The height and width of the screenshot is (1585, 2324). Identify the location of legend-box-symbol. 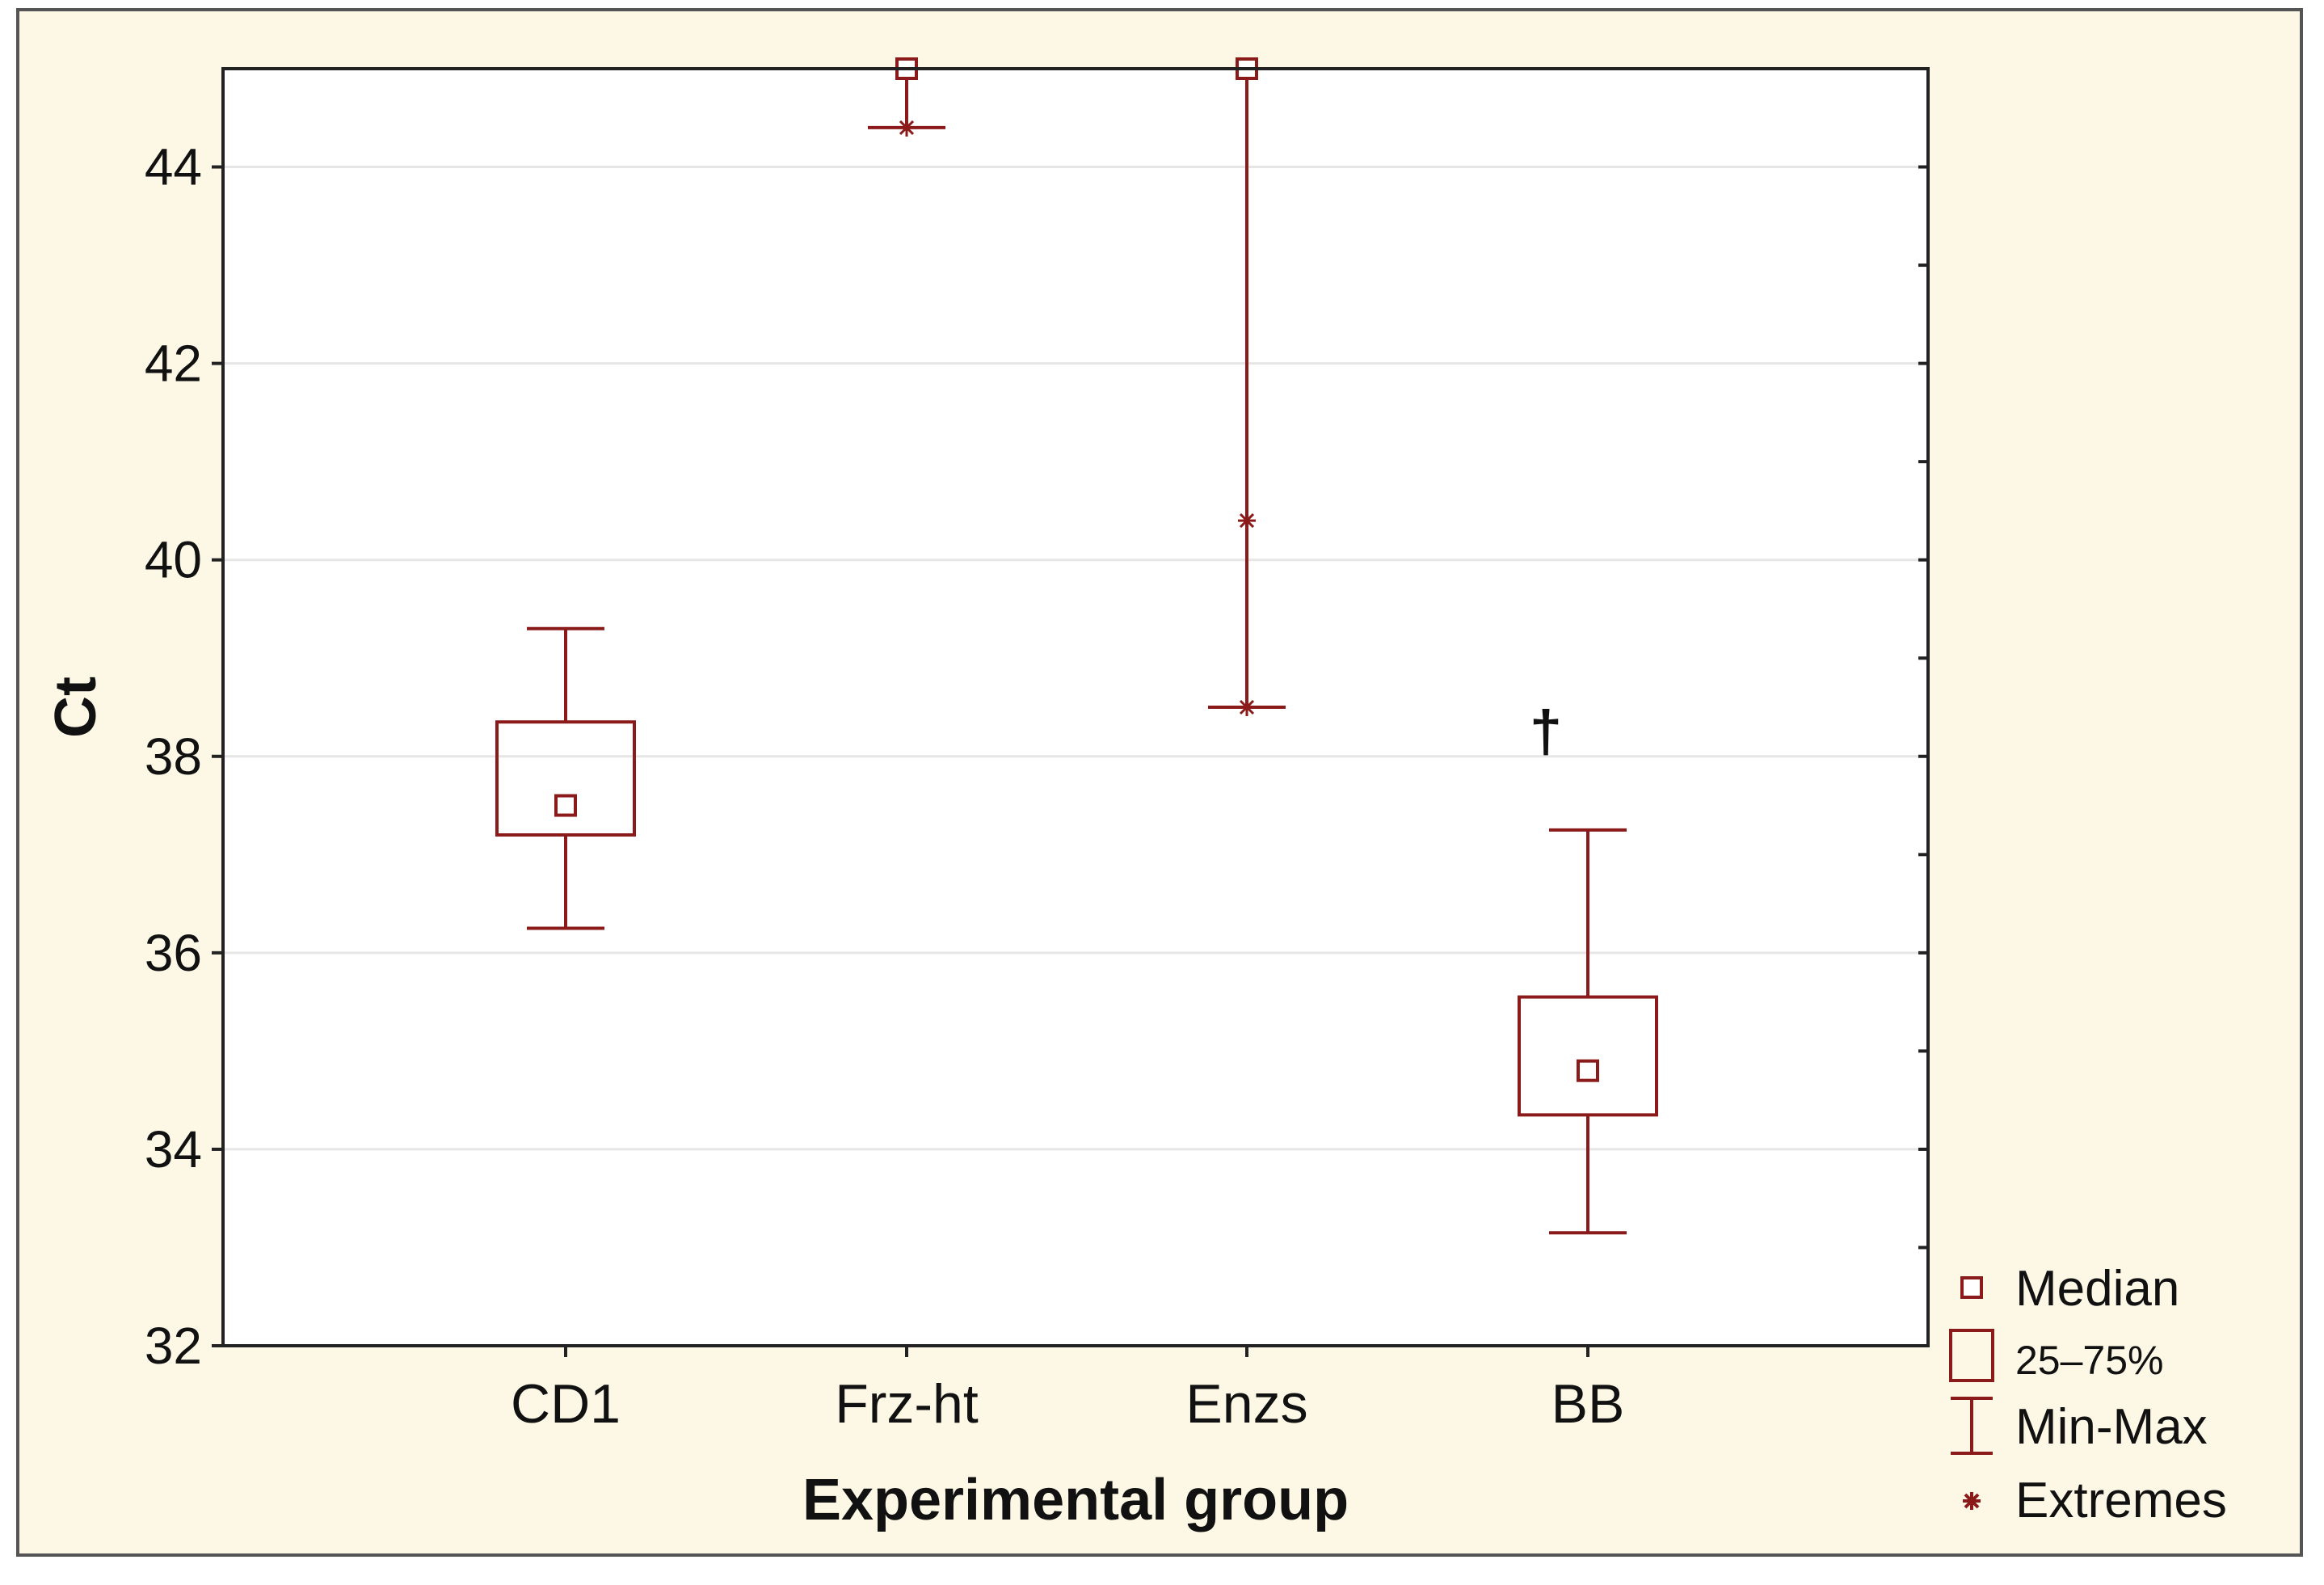
(1971, 1355).